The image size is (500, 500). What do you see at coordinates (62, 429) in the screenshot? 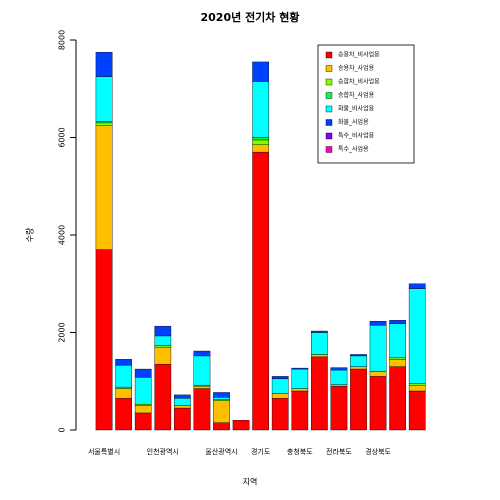
I see `y-tick-label: 0` at bounding box center [62, 429].